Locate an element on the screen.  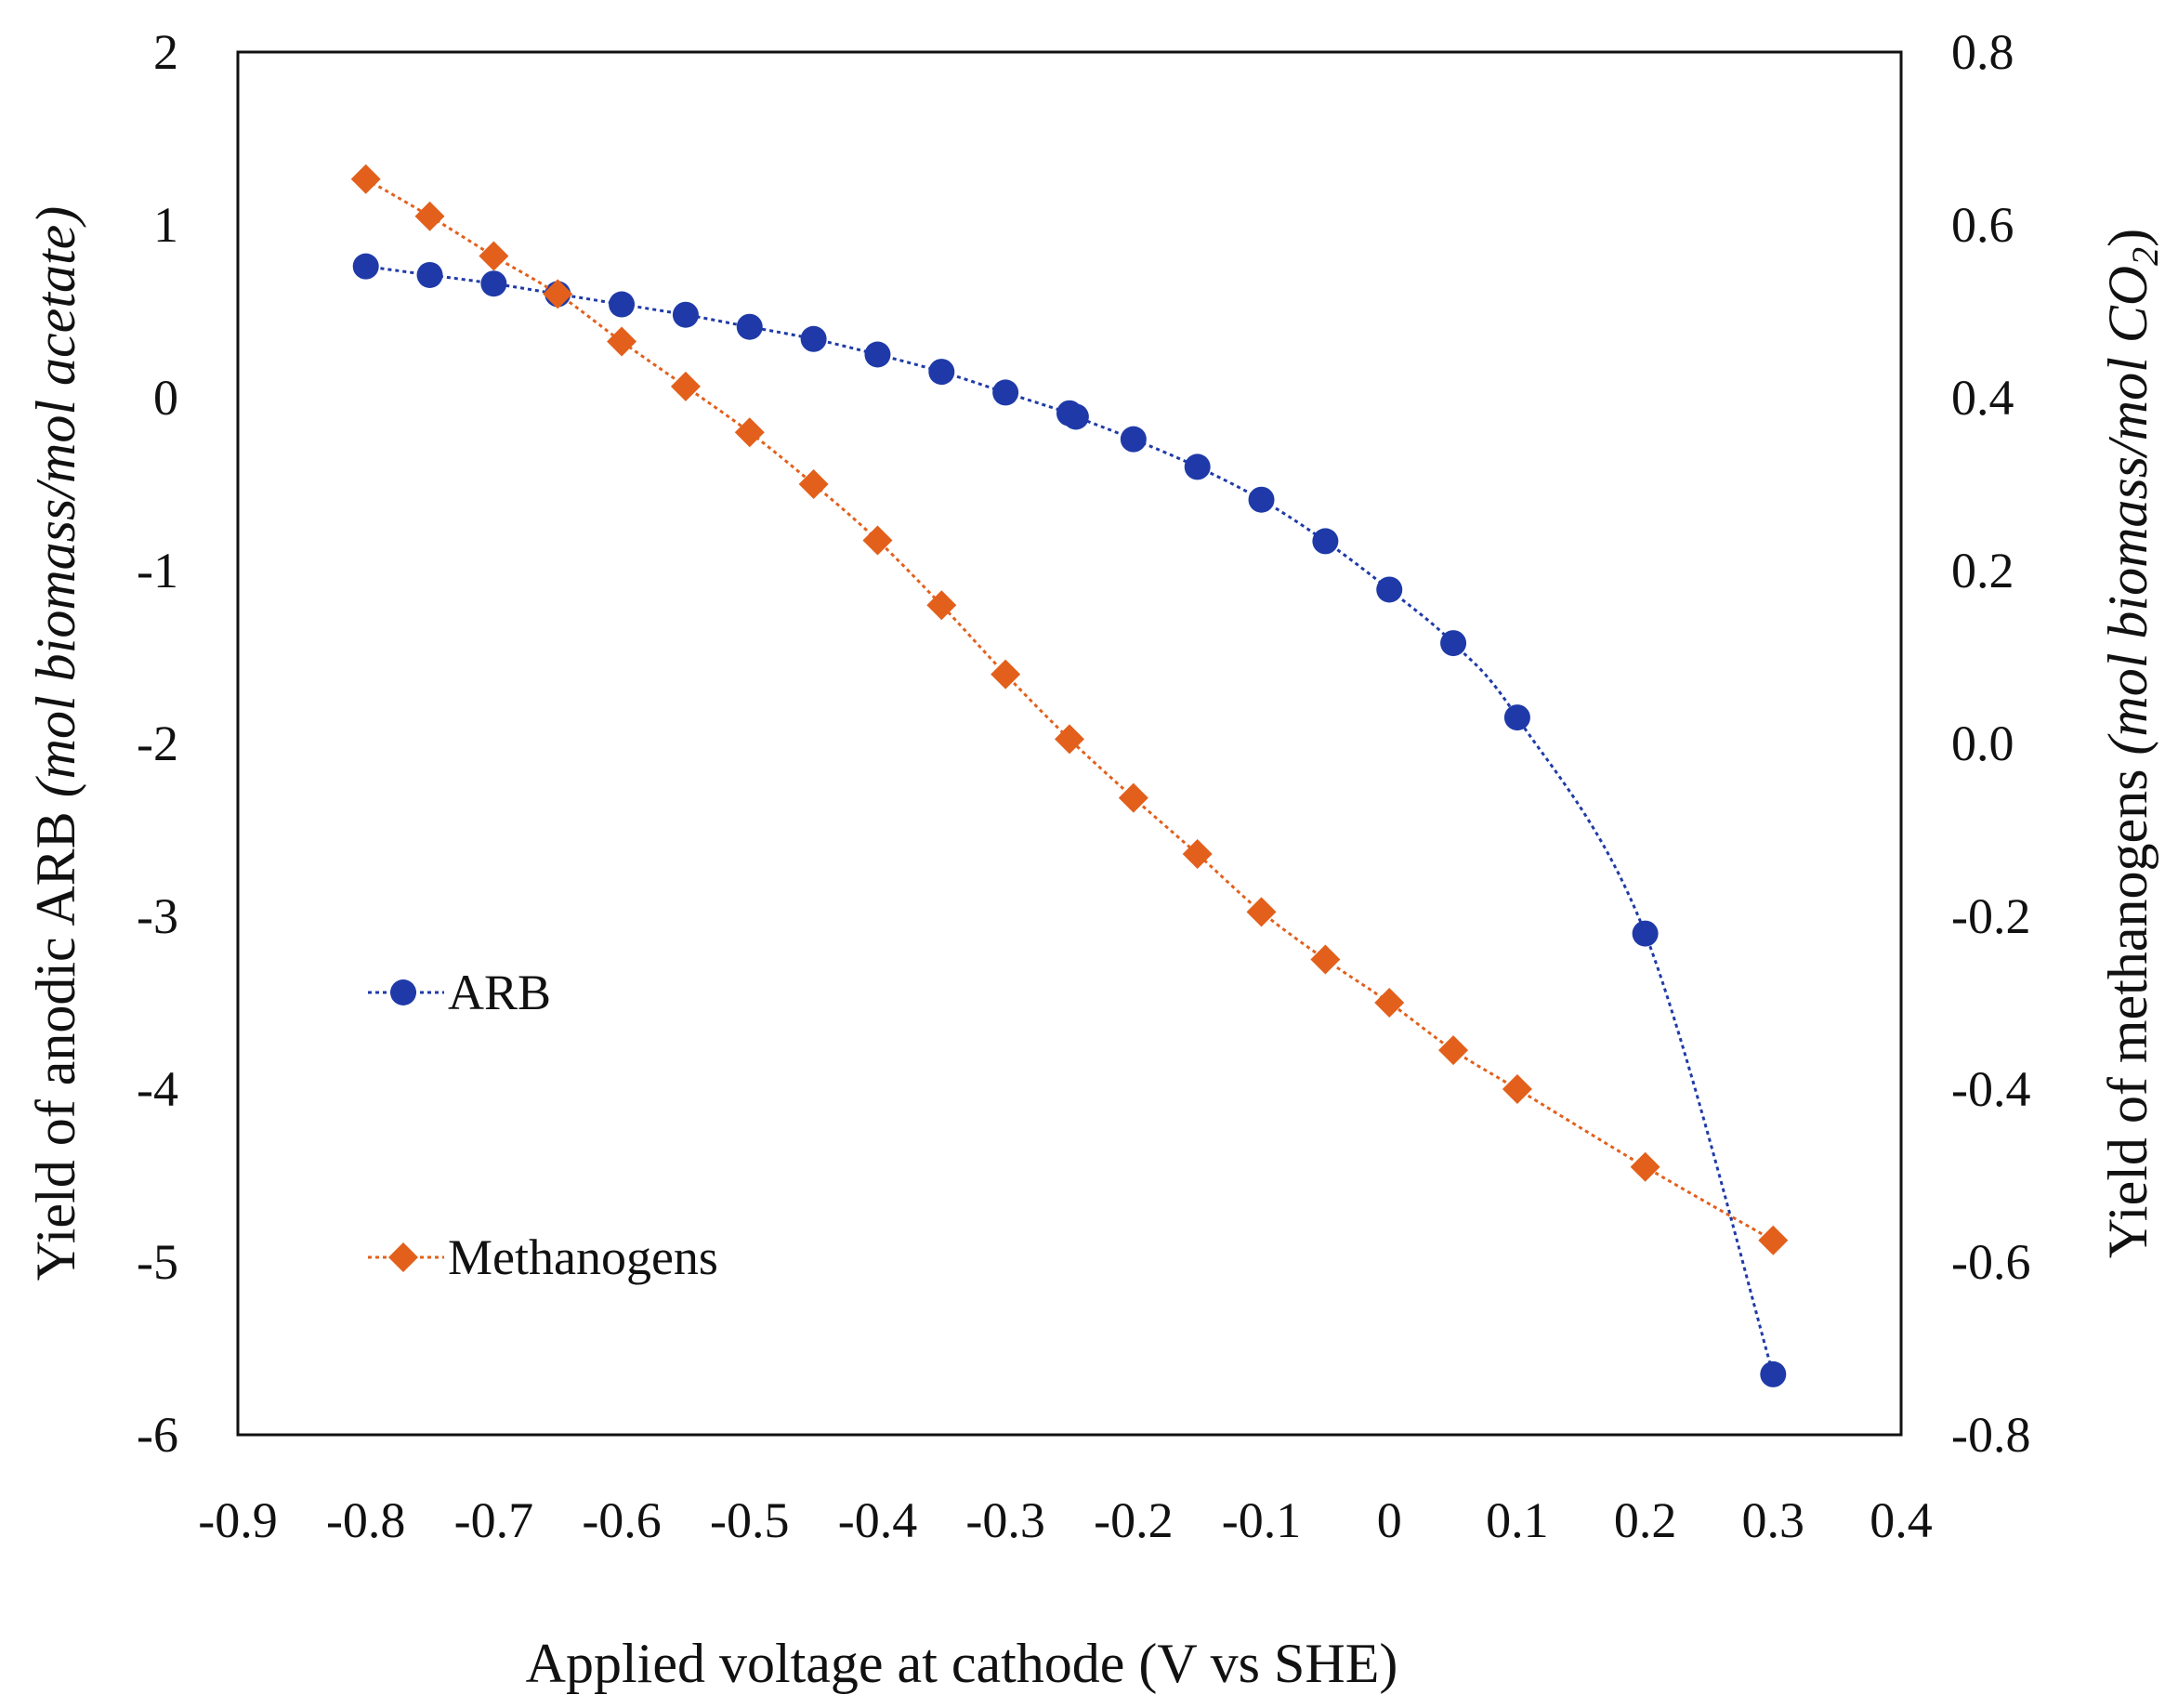
right-y-tick-label: 0.4 is located at coordinates (1983, 398).